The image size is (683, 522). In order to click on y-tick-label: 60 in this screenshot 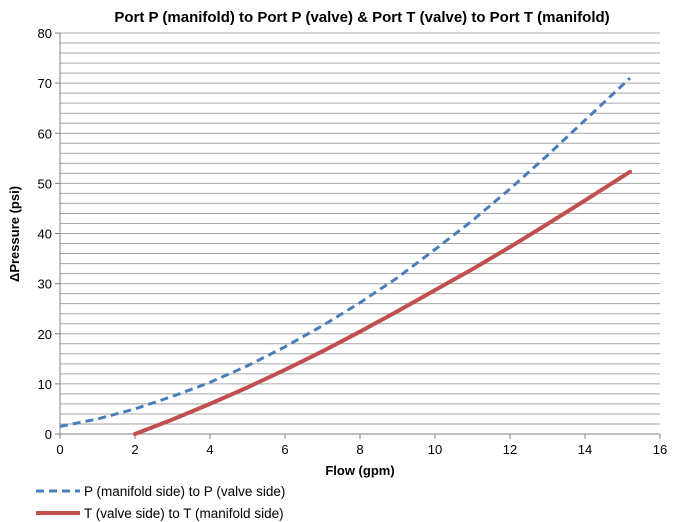, I will do `click(45, 133)`.